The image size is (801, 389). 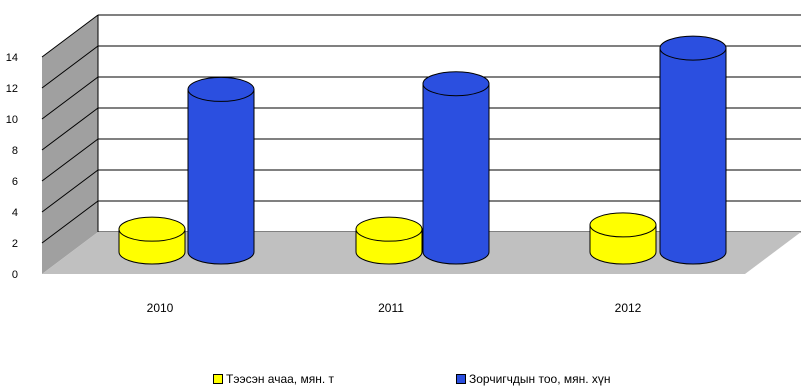 I want to click on cylinder-series2-2011, so click(x=456, y=168).